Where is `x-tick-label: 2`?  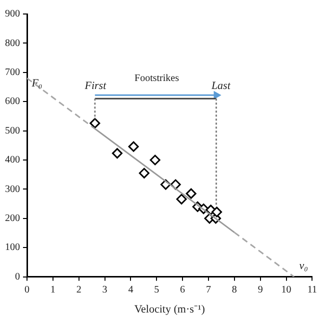 x-tick-label: 2 is located at coordinates (79, 290).